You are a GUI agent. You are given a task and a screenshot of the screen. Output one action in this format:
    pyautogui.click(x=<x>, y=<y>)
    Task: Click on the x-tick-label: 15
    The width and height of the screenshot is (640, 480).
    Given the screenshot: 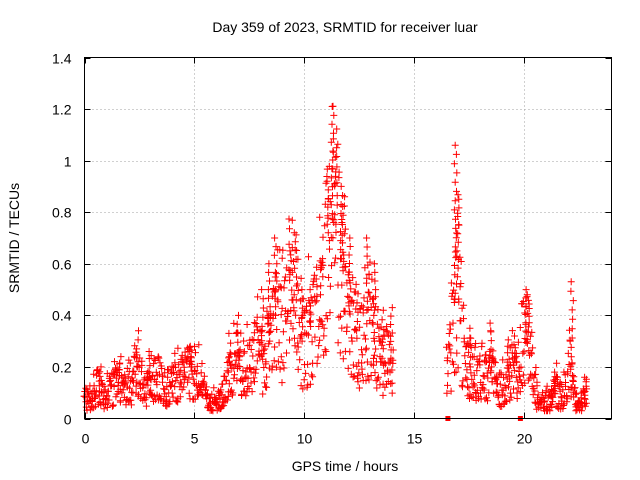 What is the action you would take?
    pyautogui.click(x=415, y=439)
    